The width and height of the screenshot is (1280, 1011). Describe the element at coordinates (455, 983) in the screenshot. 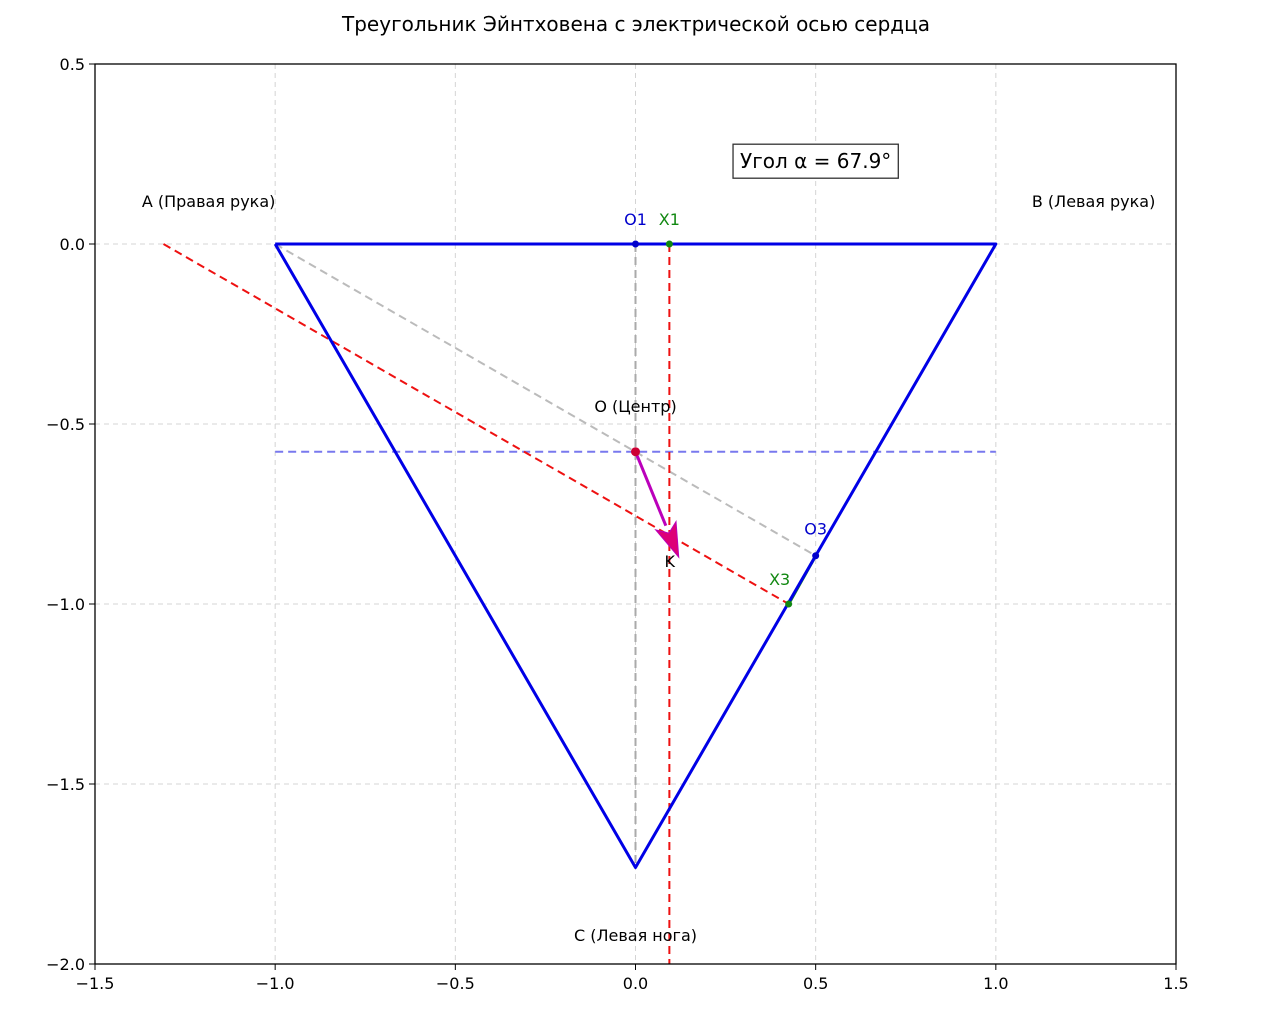

I see `x-tick-label: −0.5` at that location.